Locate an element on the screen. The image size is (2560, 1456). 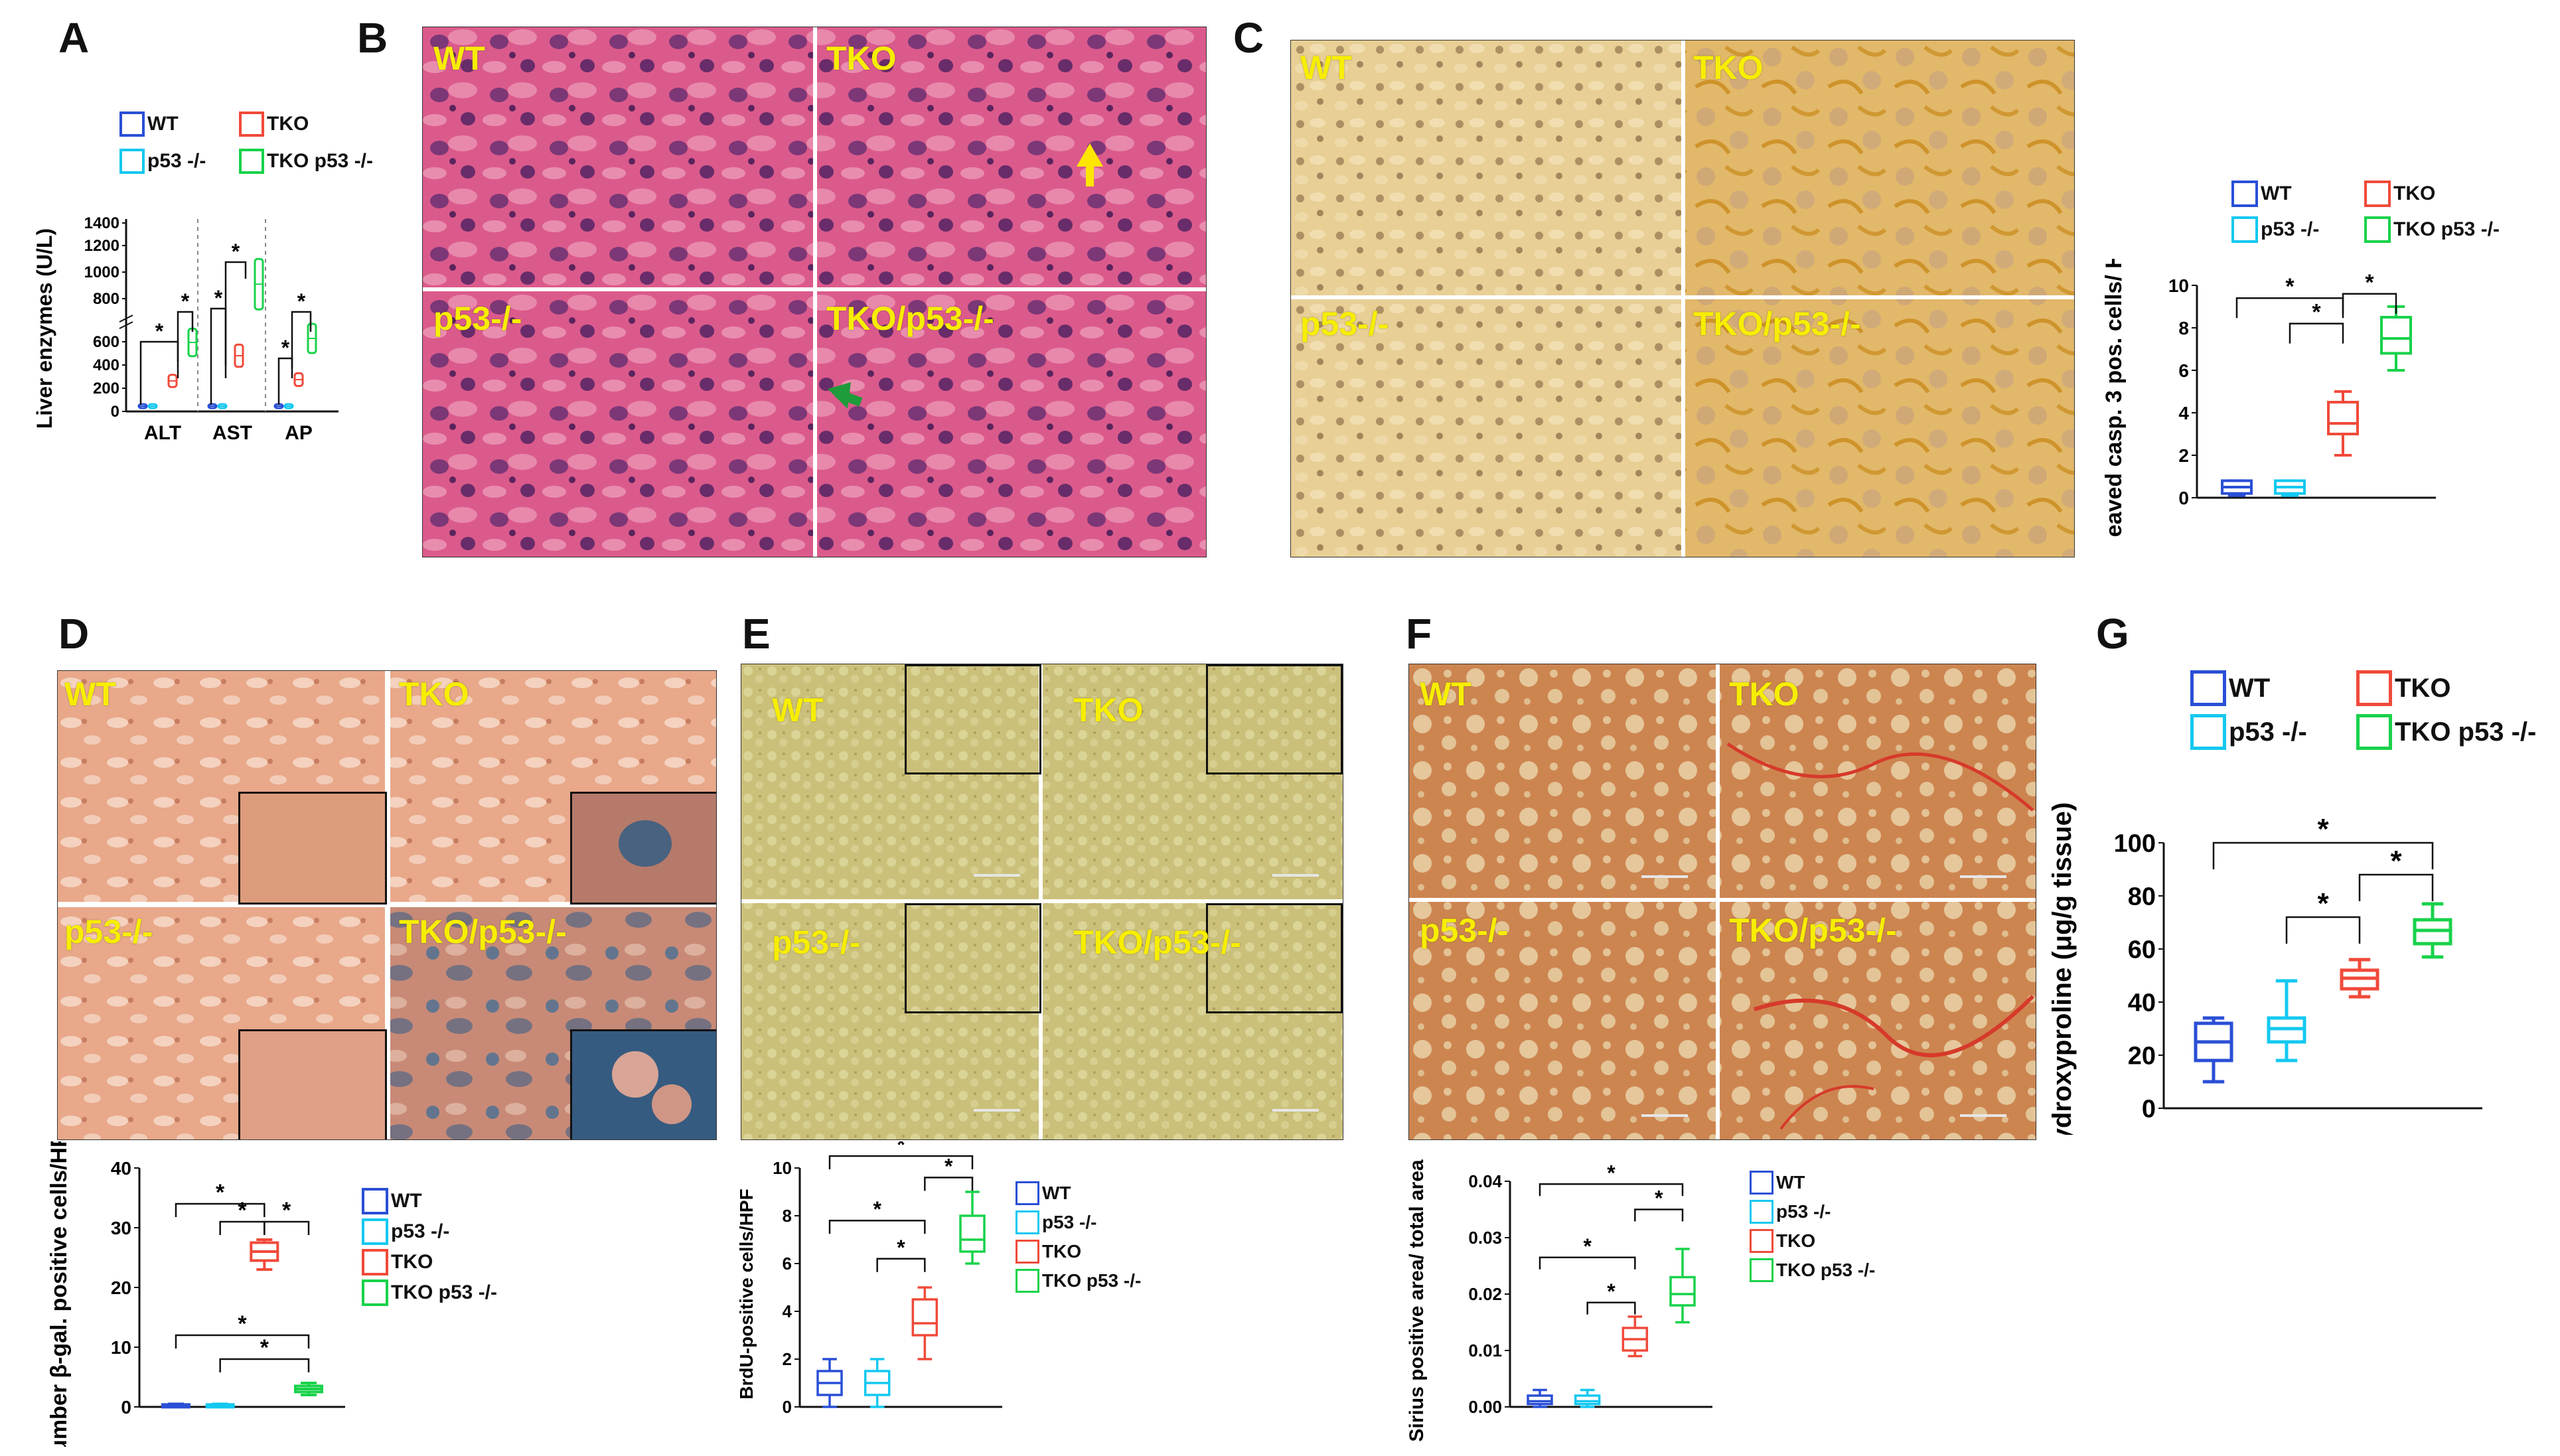
chart-d-ytick: 10 is located at coordinates (121, 1347).